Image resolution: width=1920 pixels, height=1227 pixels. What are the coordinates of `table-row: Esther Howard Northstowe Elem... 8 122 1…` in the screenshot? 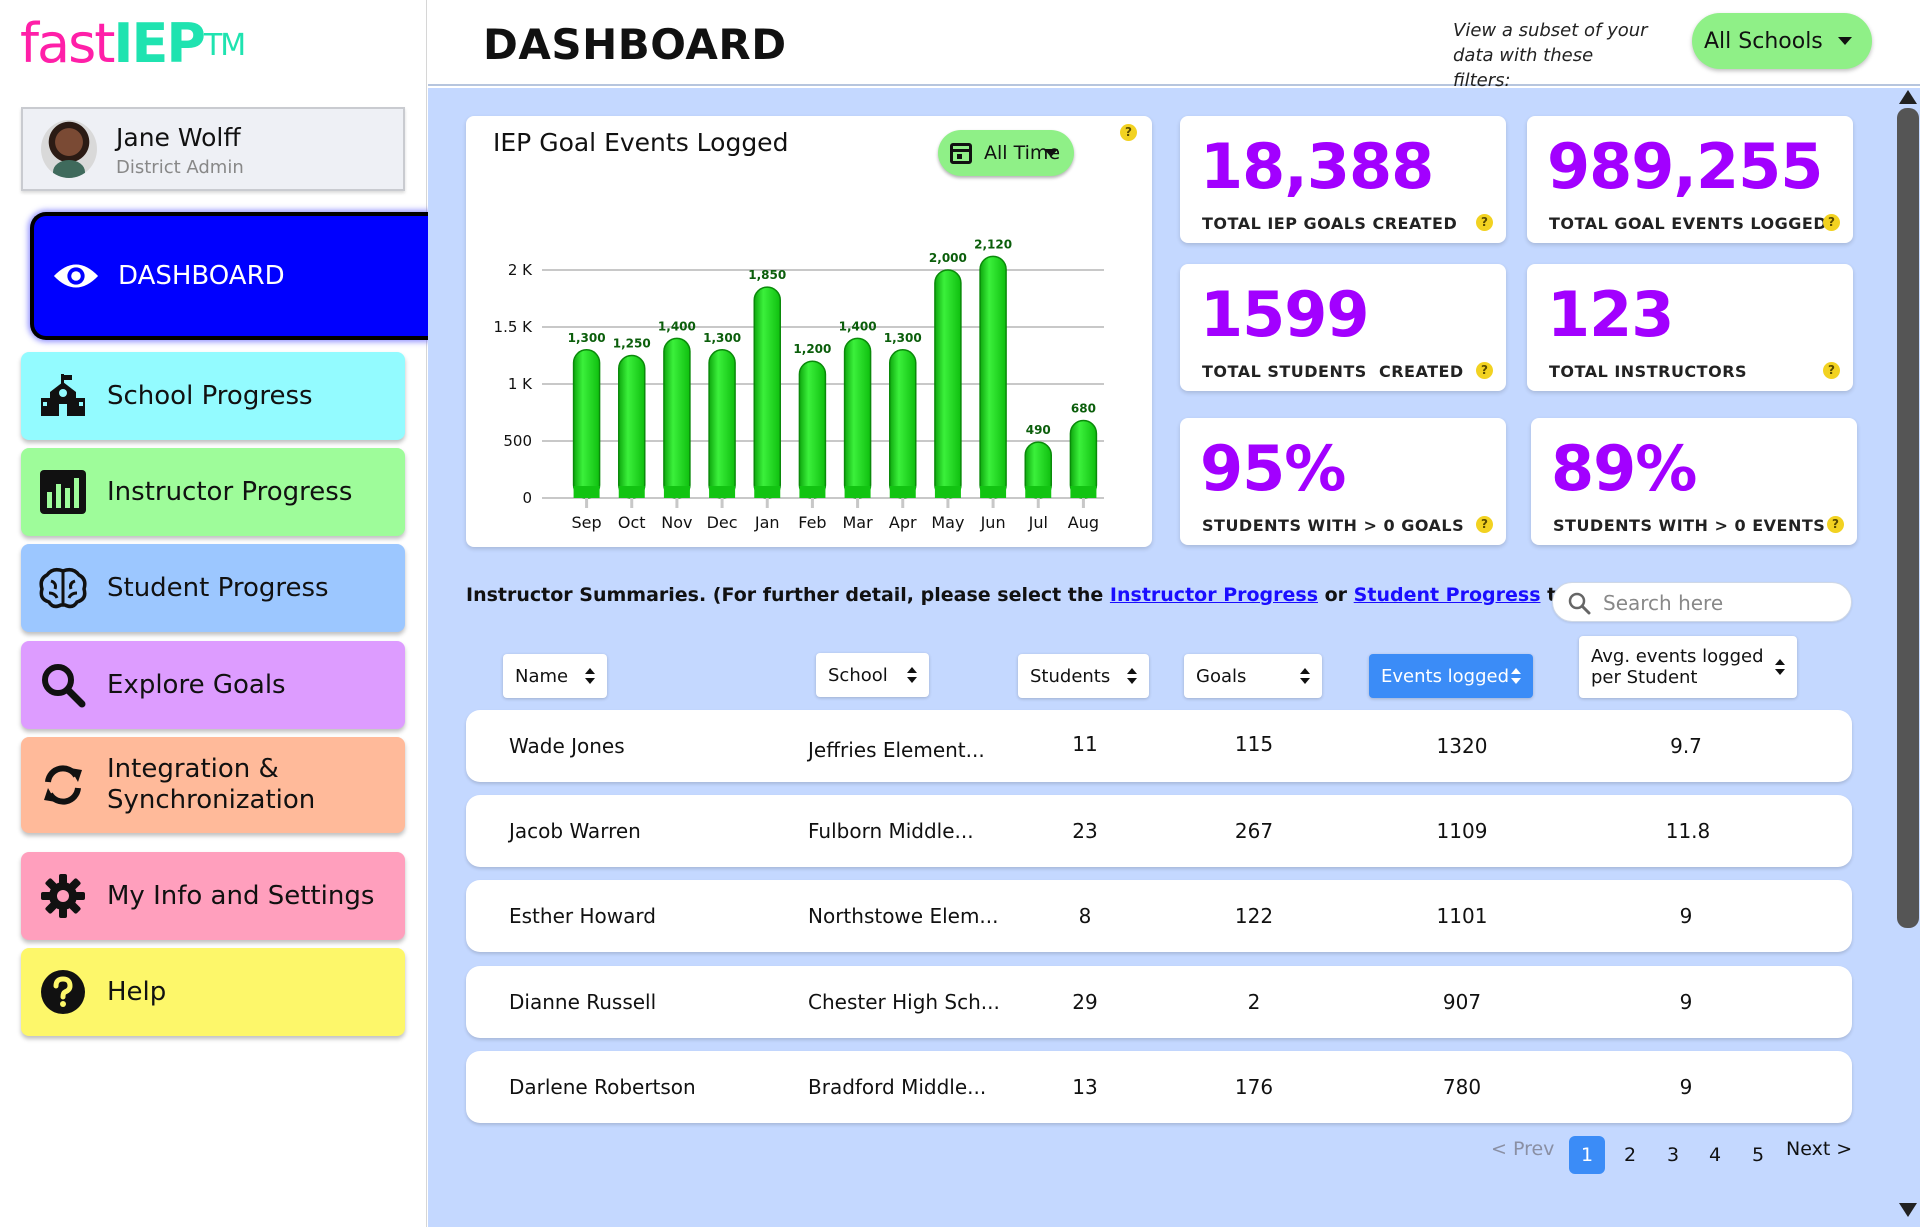 It's located at (1159, 916).